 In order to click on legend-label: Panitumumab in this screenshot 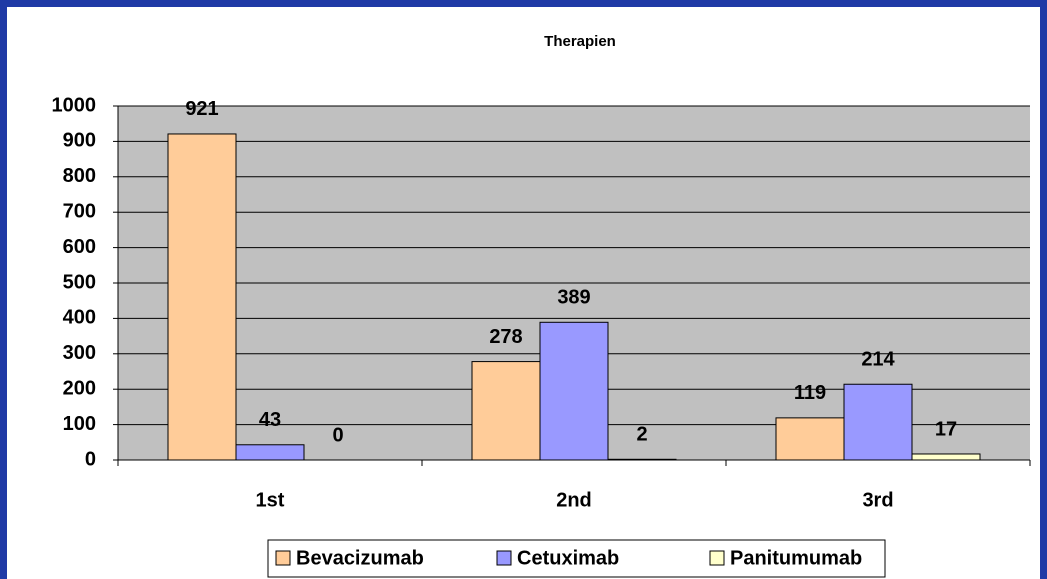, I will do `click(796, 558)`.